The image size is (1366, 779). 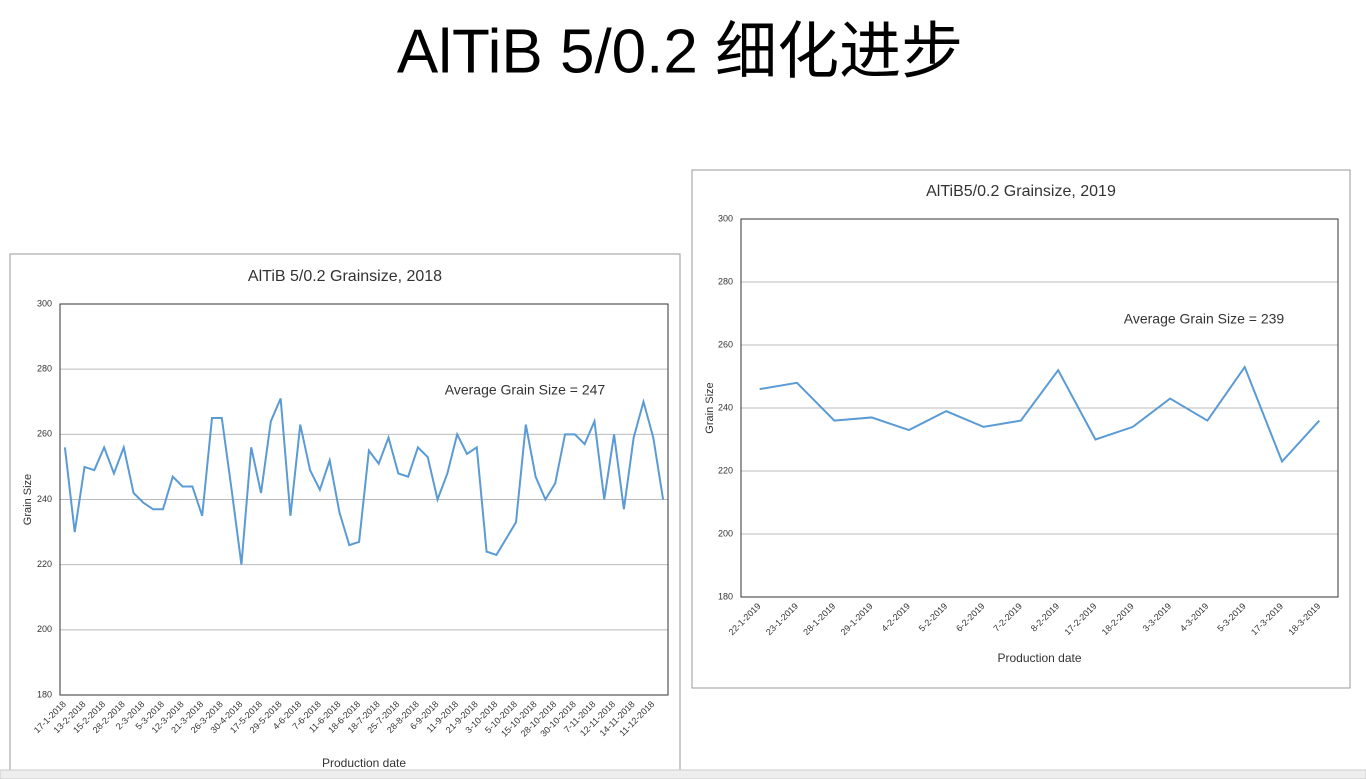 What do you see at coordinates (683, 774) in the screenshot?
I see `scrollbar` at bounding box center [683, 774].